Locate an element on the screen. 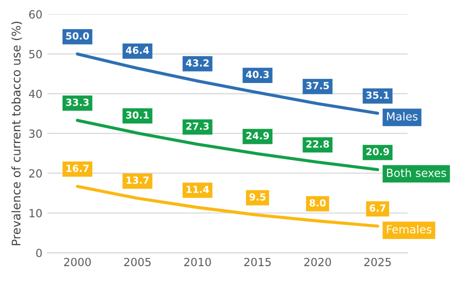 This screenshot has width=474, height=284. x-tick-label: 2025 is located at coordinates (377, 262).